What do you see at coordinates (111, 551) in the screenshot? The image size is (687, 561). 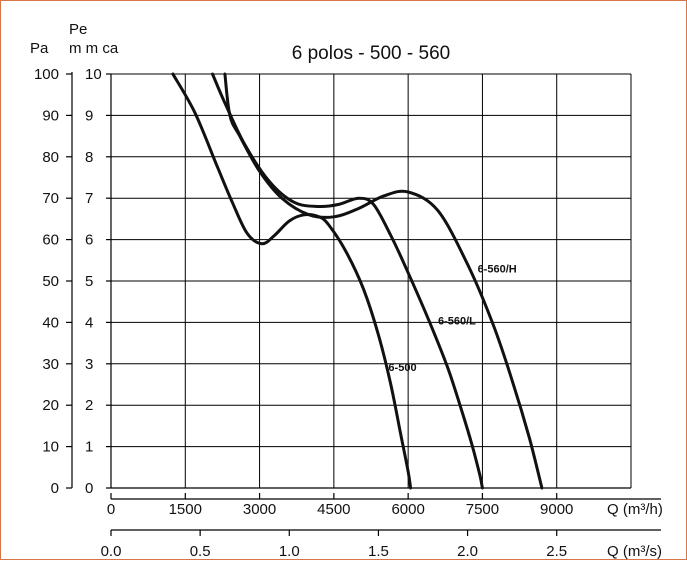 I see `x-tick-label-m3s: 0.0` at bounding box center [111, 551].